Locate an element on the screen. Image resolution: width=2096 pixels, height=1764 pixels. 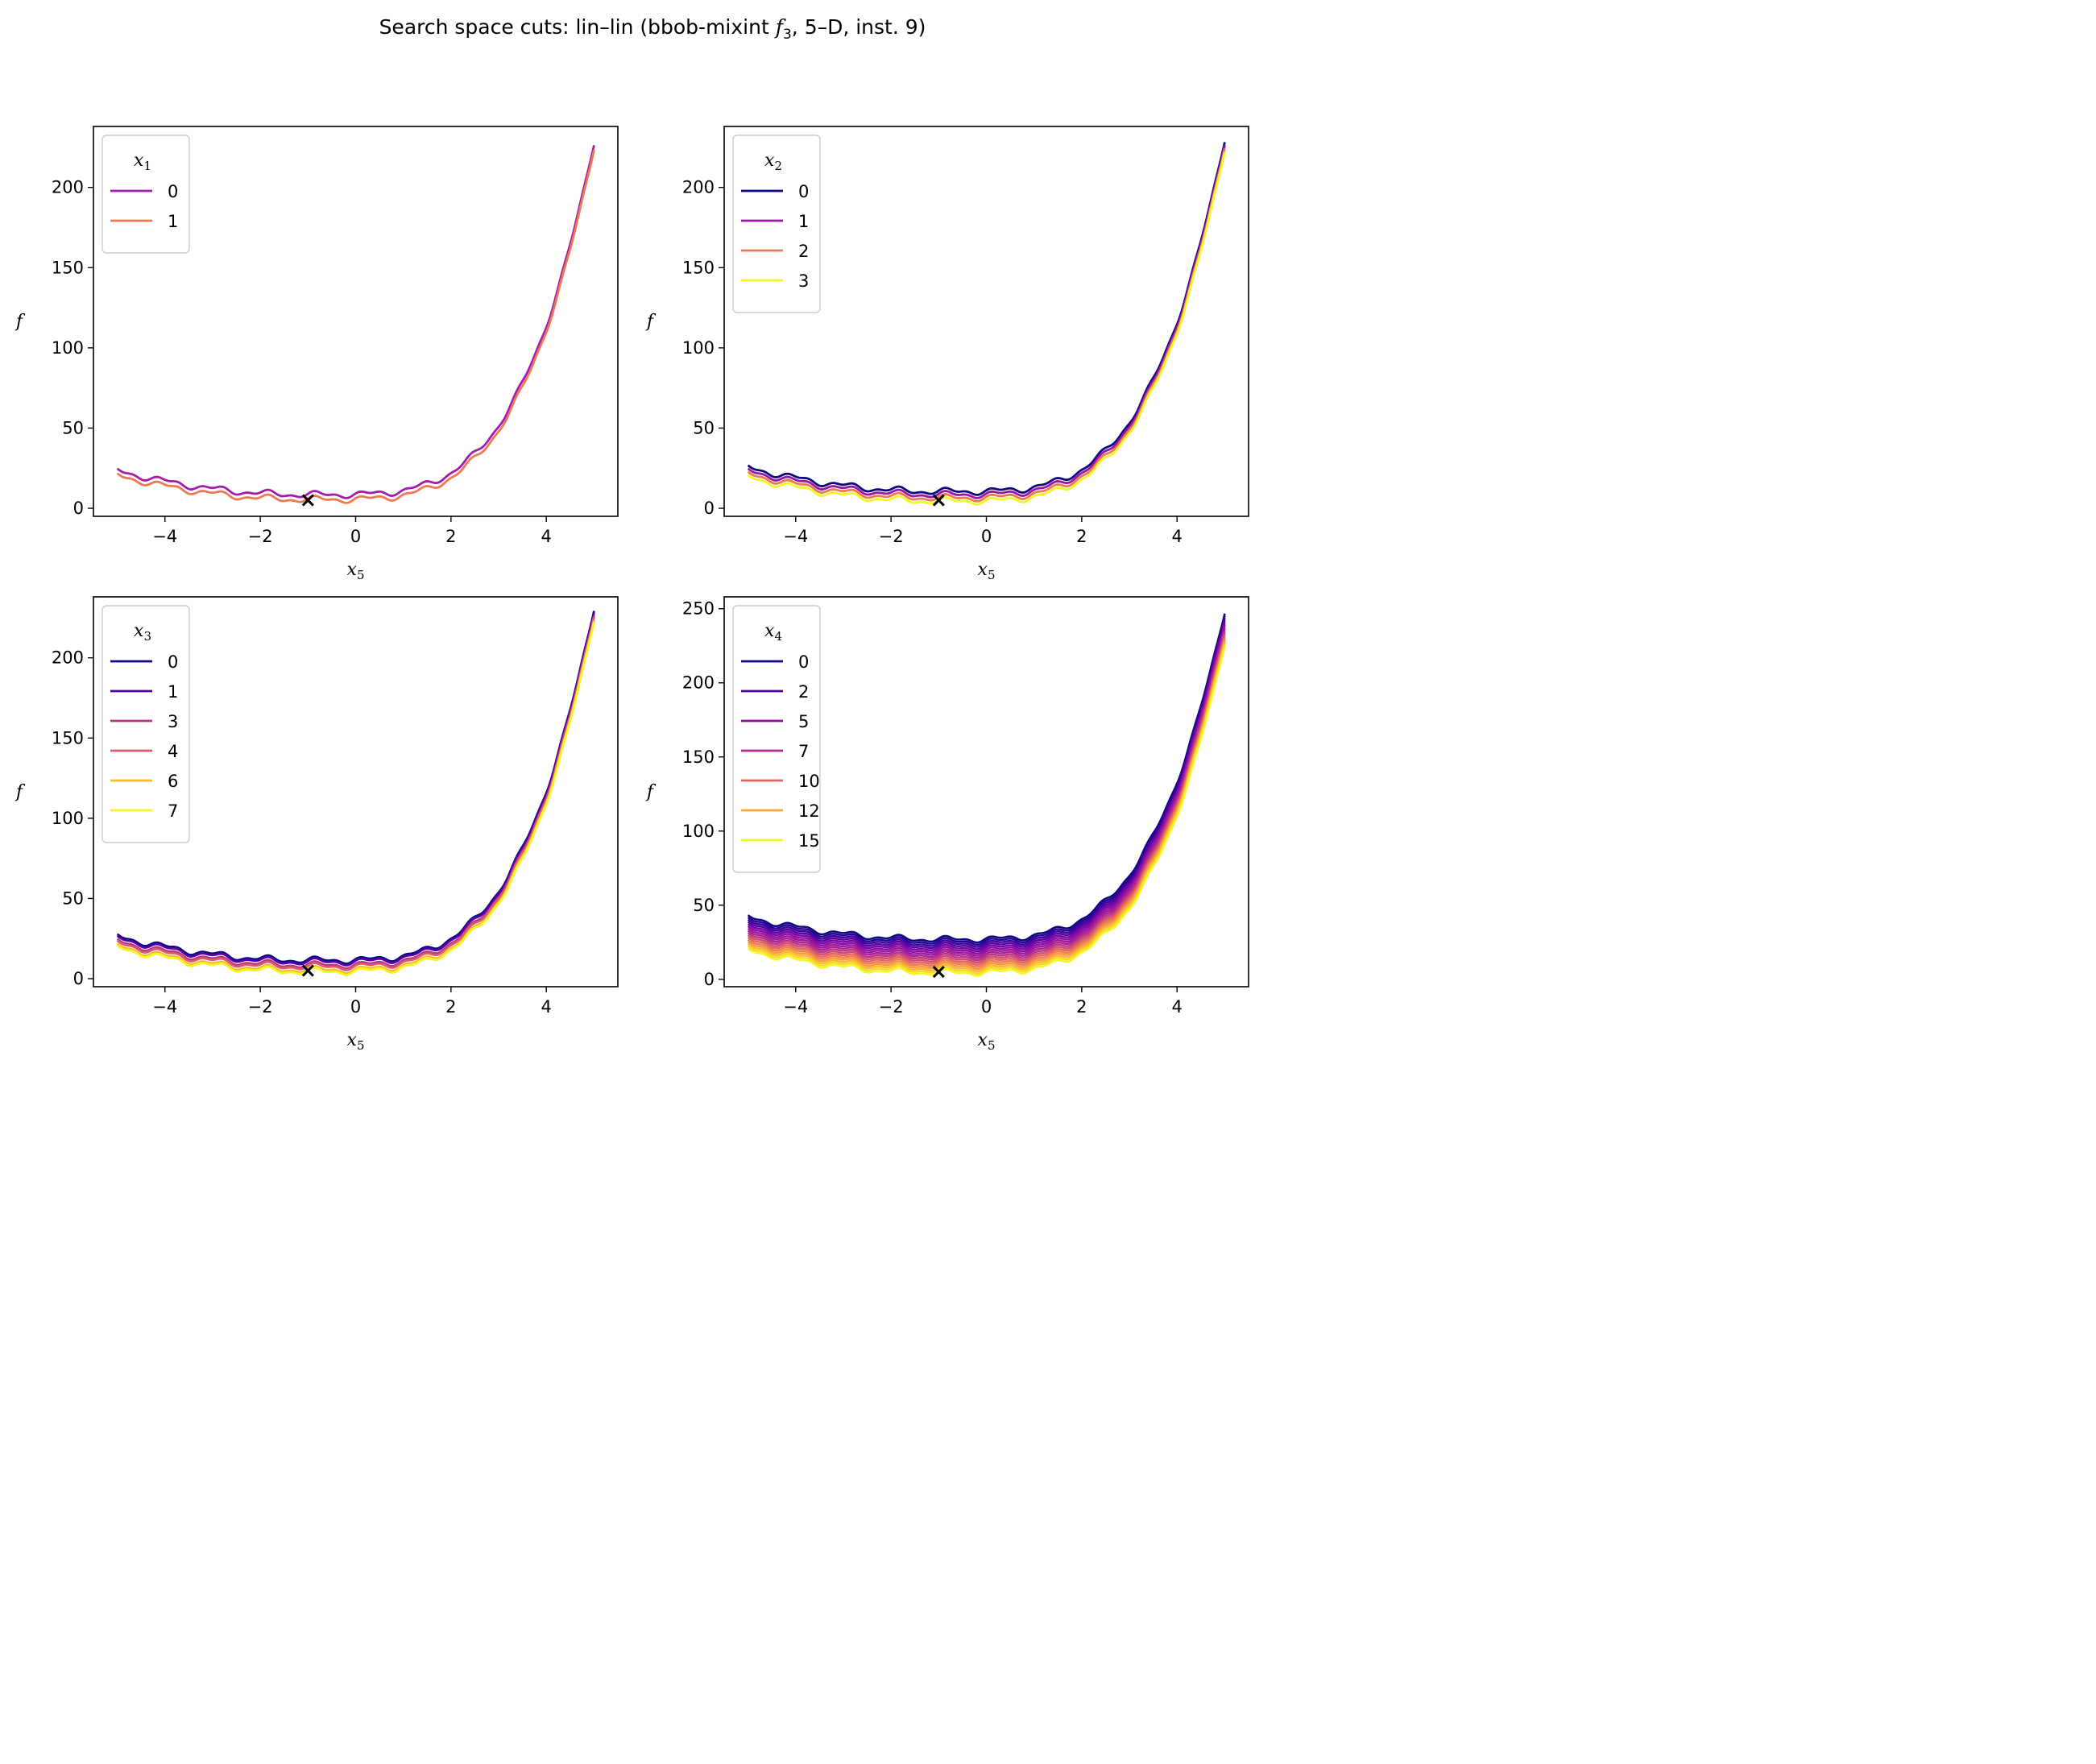
legend: x1 0 1 is located at coordinates (145, 194).